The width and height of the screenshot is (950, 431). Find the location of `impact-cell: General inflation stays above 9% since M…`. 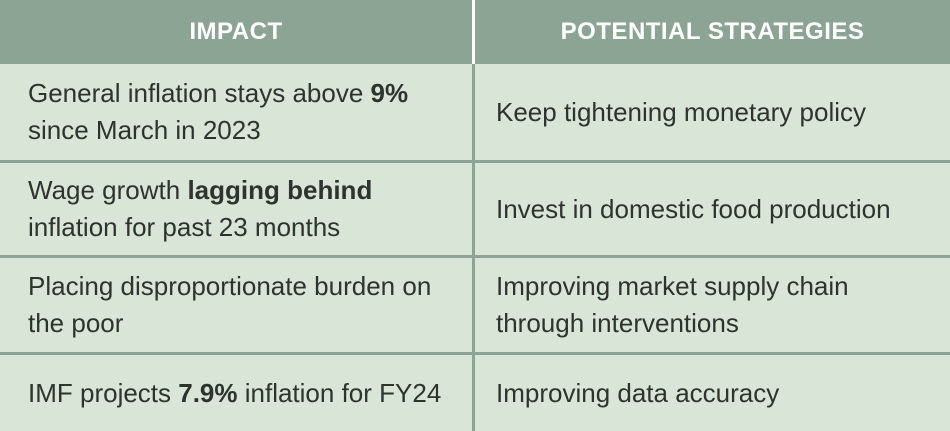

impact-cell: General inflation stays above 9% since M… is located at coordinates (237, 112).